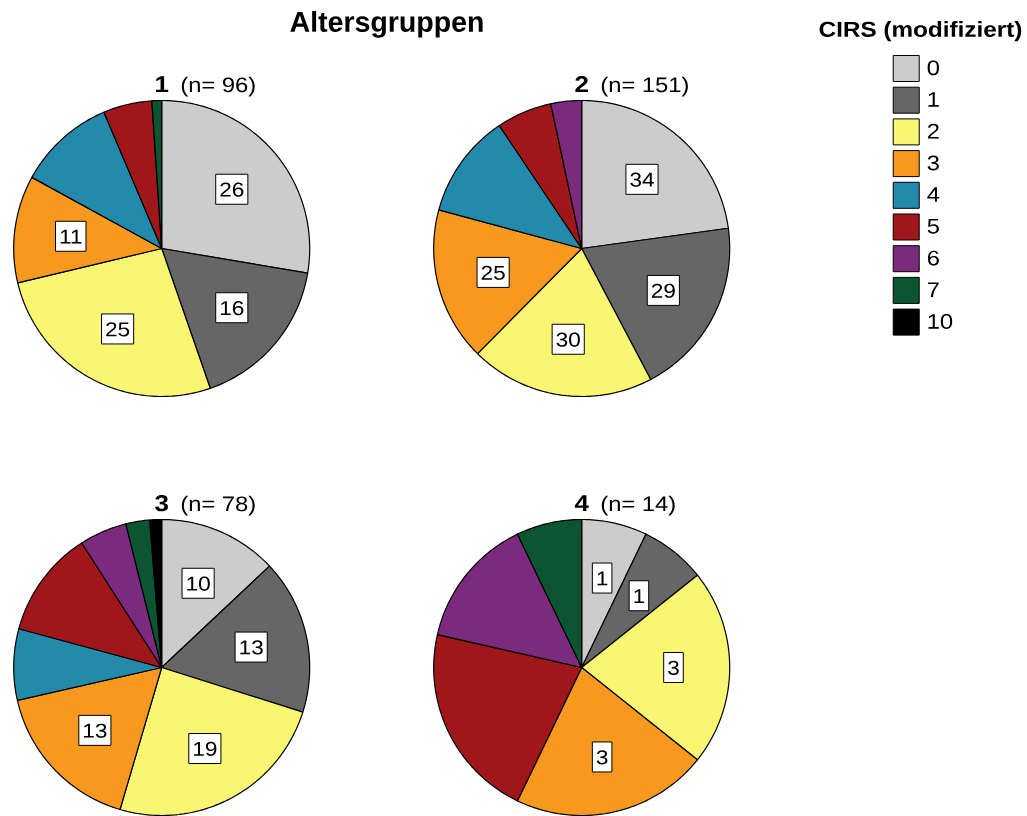  Describe the element at coordinates (933, 163) in the screenshot. I see `legend-label: 3` at that location.